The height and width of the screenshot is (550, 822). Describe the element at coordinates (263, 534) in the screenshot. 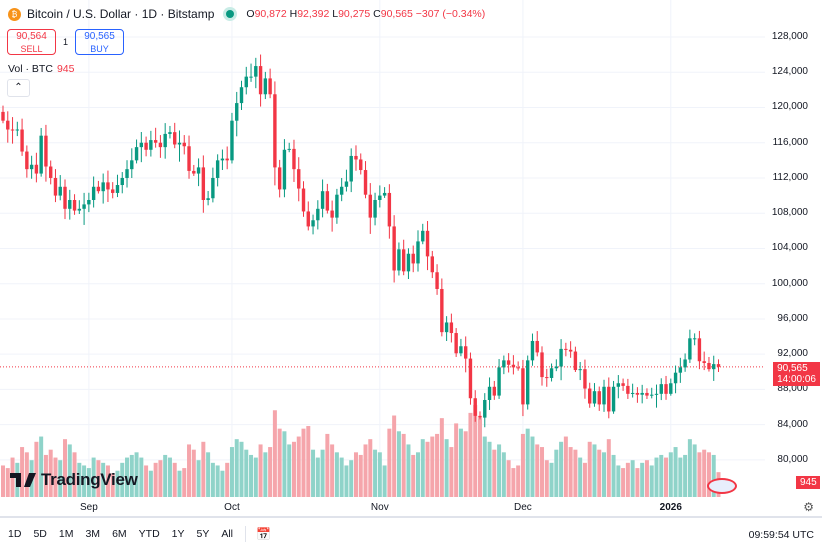

I see `date-range-calendar-icon: 📅` at that location.